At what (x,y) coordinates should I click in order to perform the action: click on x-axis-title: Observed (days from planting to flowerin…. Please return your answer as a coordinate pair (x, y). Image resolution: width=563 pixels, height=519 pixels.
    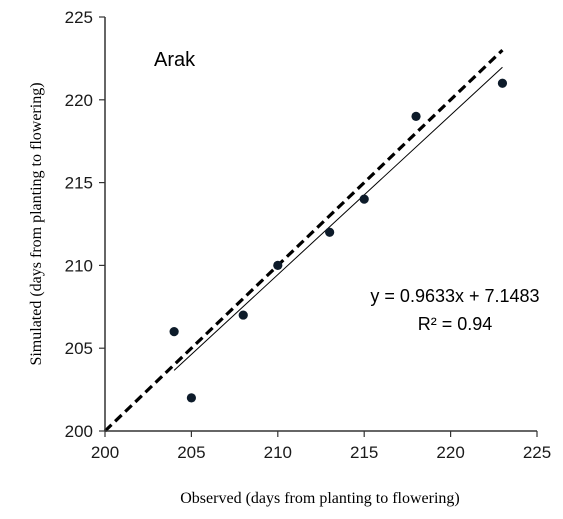
    Looking at the image, I should click on (319, 498).